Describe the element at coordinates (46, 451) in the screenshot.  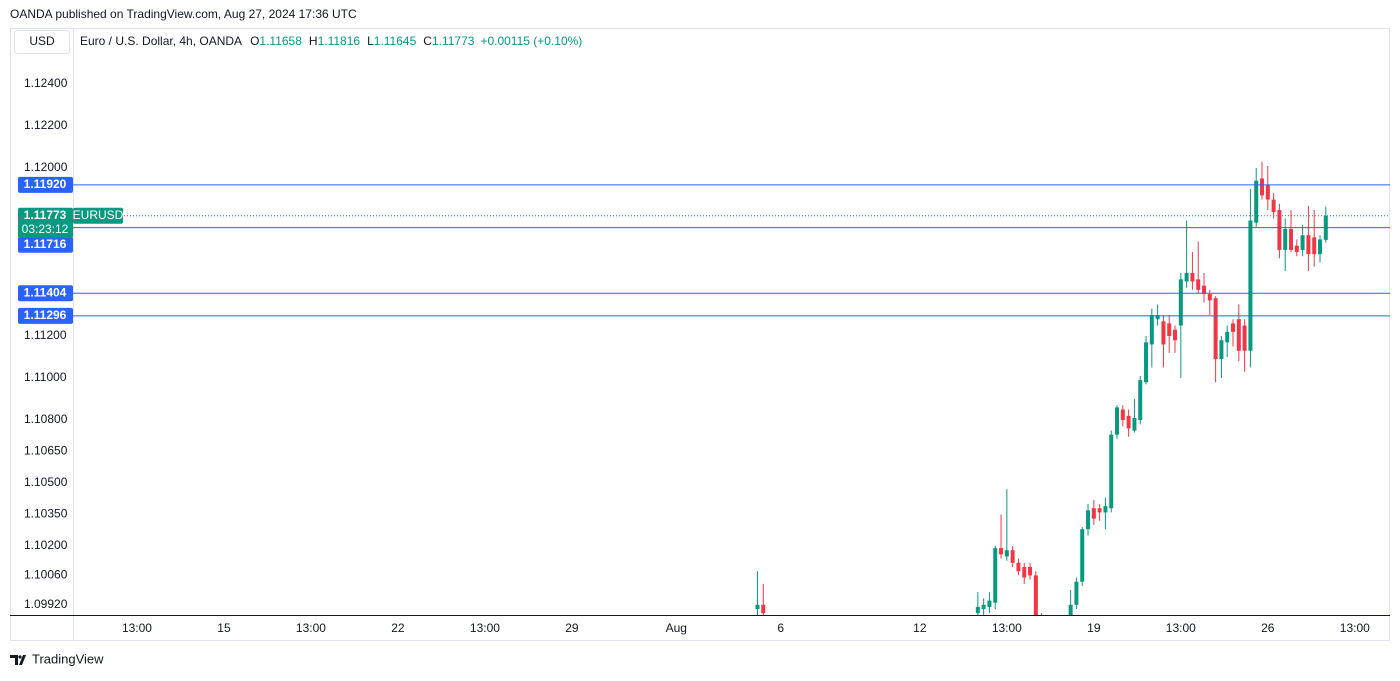
I see `y-tick-label: 1.10650` at that location.